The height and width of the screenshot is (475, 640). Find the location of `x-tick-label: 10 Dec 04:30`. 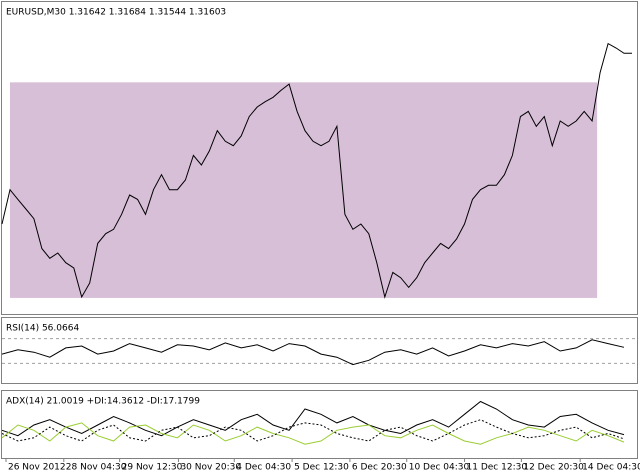

x-tick-label: 10 Dec 04:30 is located at coordinates (439, 468).